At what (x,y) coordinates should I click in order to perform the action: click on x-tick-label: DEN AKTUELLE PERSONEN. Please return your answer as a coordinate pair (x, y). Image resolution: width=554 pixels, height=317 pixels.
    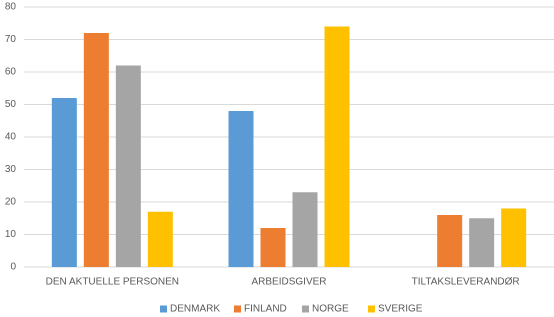
    Looking at the image, I should click on (112, 282).